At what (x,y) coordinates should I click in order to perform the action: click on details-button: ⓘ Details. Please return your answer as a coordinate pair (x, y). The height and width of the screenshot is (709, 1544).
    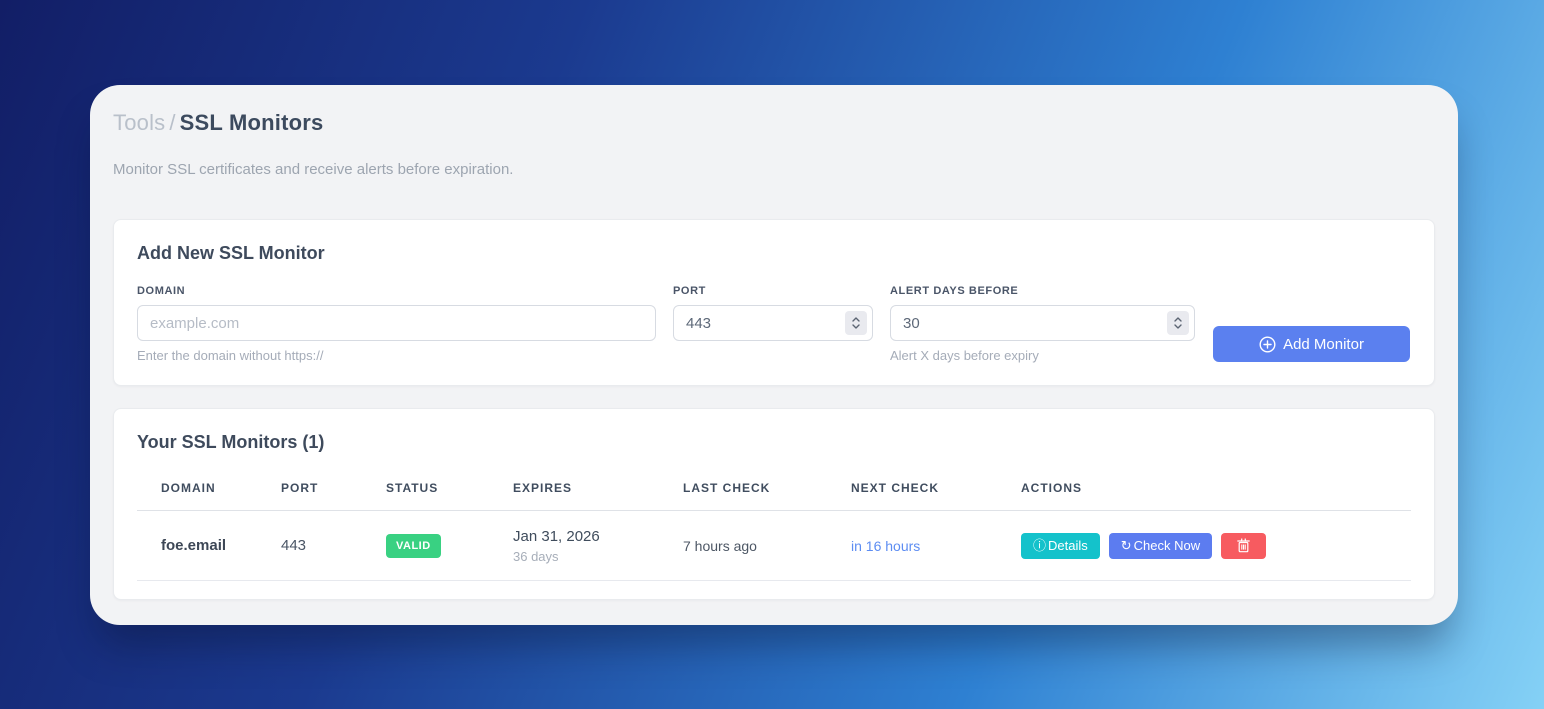
    Looking at the image, I should click on (1060, 545).